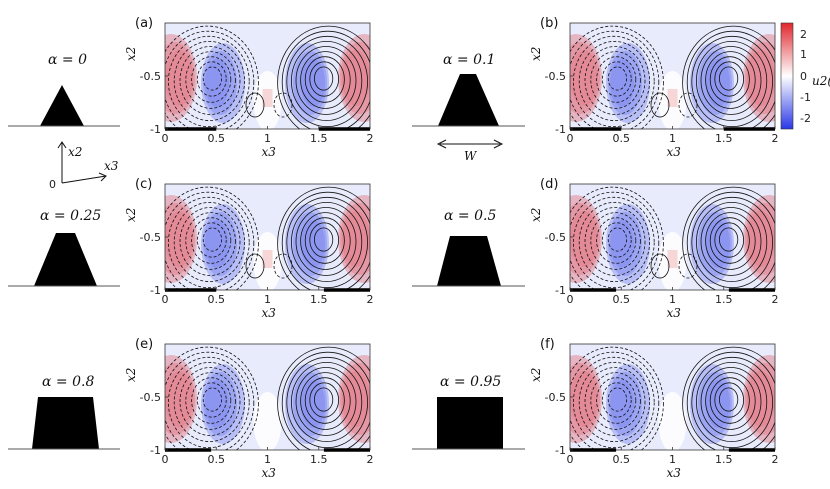 Image resolution: width=830 pixels, height=489 pixels. What do you see at coordinates (805, 118) in the screenshot?
I see `colorbar-tick: -2` at bounding box center [805, 118].